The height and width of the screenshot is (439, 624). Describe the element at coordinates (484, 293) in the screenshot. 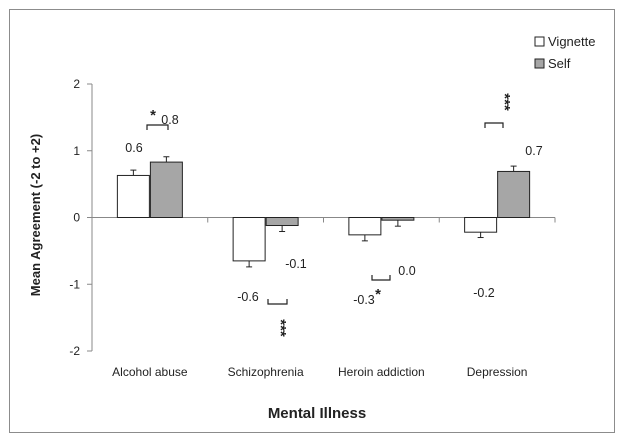

I see `data-label: -0.2` at that location.